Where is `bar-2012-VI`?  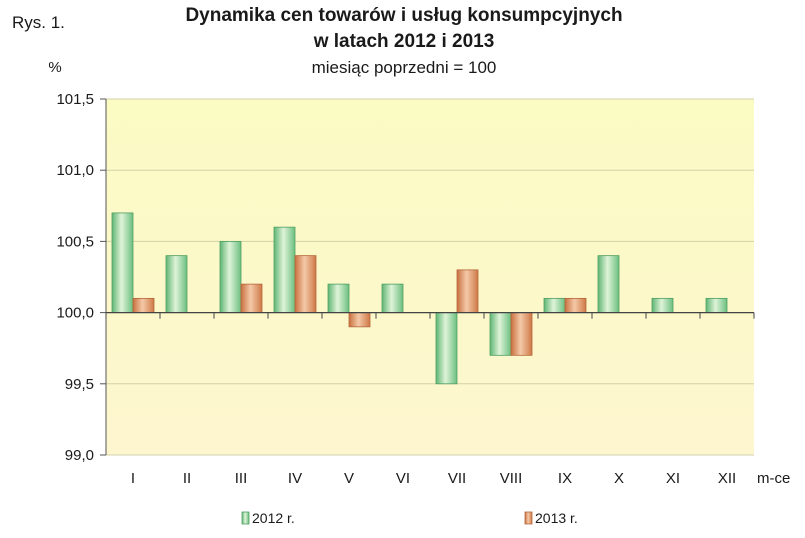 bar-2012-VI is located at coordinates (392, 298).